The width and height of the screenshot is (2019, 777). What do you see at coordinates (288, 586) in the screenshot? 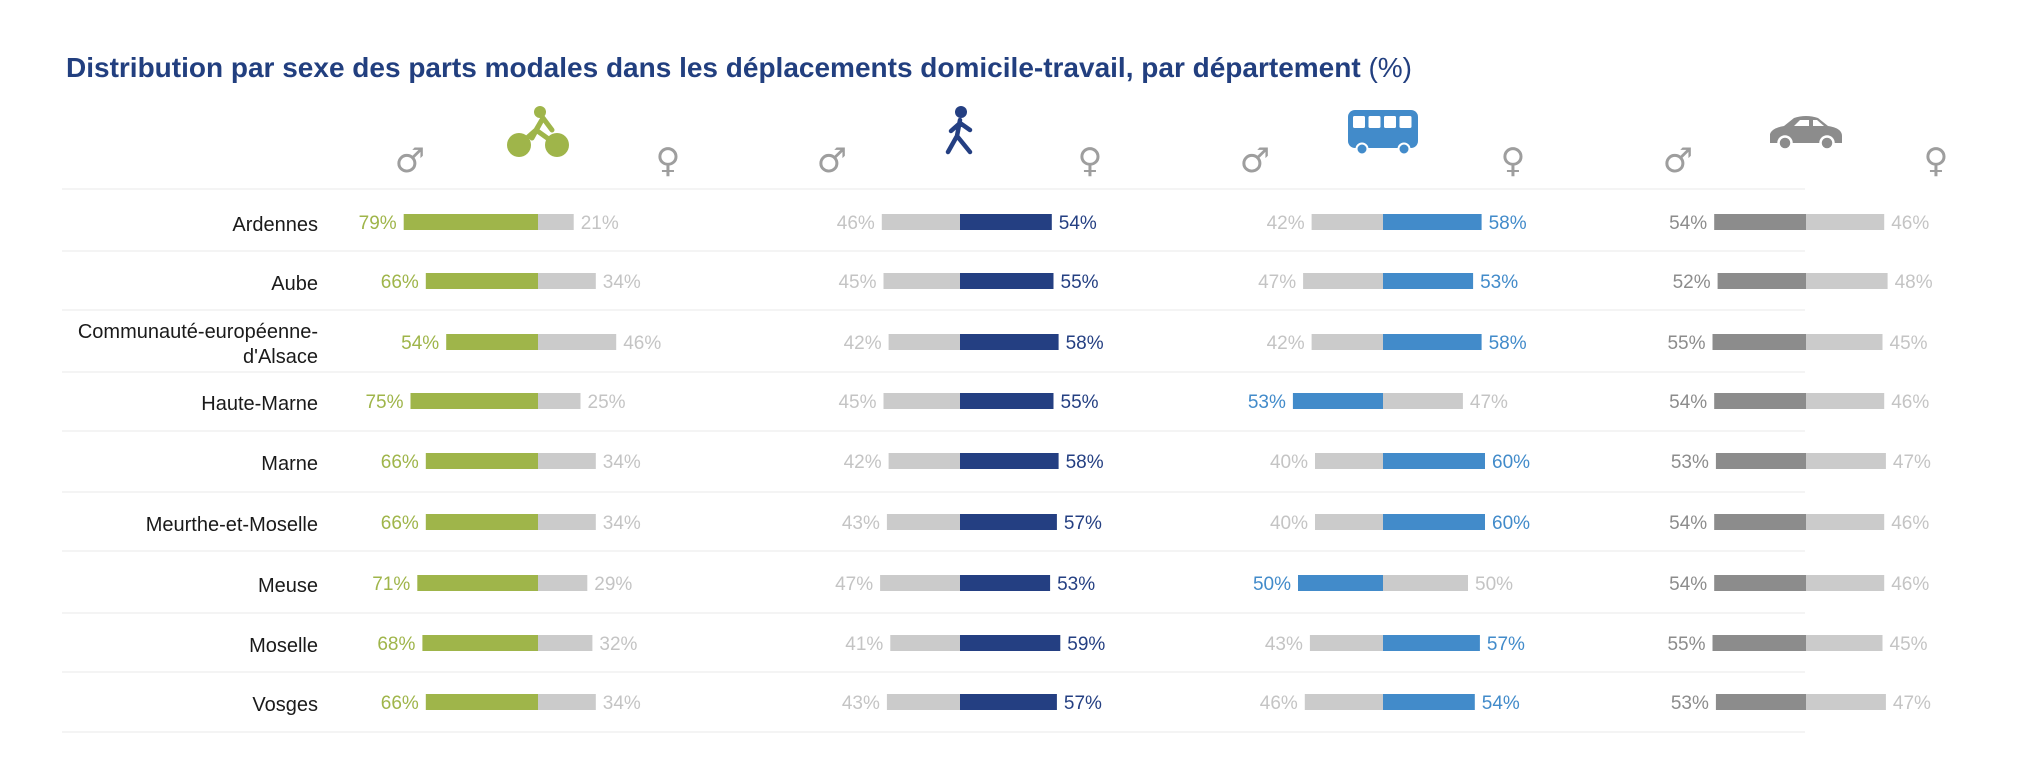
I see `category-label: Meuse` at bounding box center [288, 586].